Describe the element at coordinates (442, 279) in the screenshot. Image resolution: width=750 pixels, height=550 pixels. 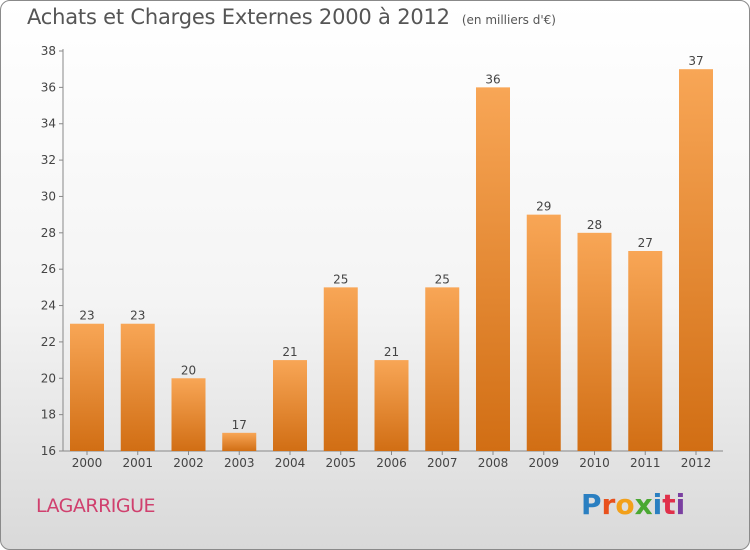
I see `data-label-2007: 25` at that location.